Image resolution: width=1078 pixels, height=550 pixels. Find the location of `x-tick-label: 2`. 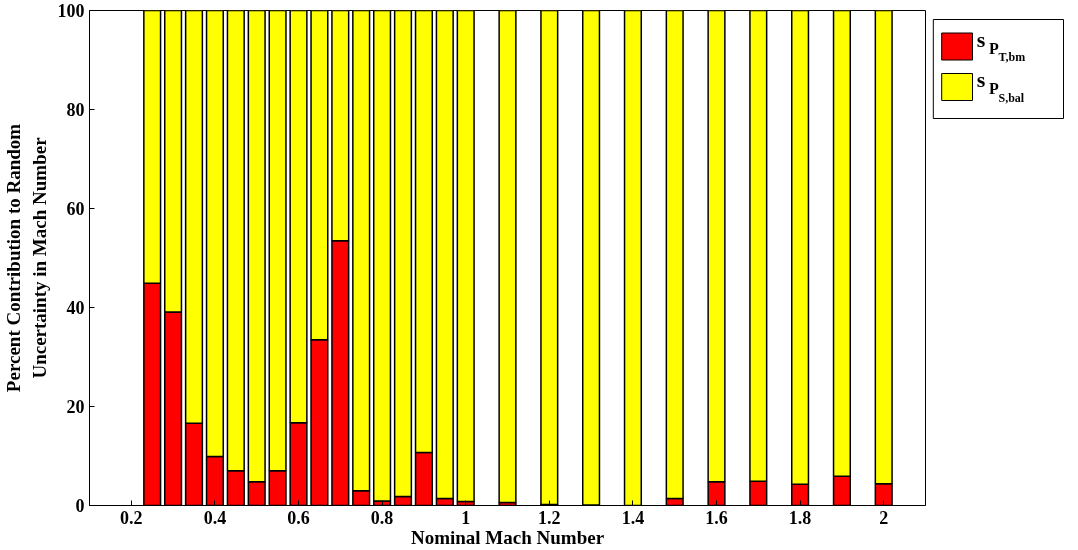

x-tick-label: 2 is located at coordinates (884, 517).